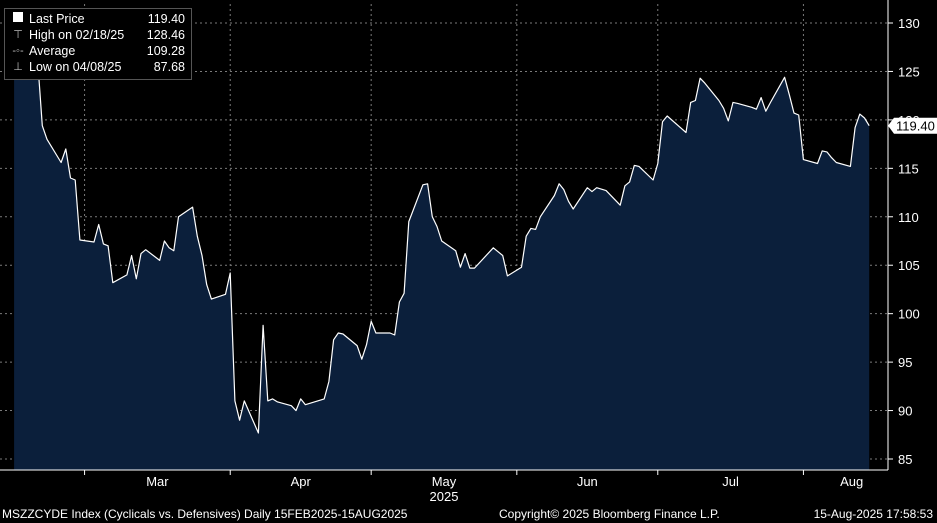 This screenshot has height=523, width=937. What do you see at coordinates (18, 51) in the screenshot?
I see `average-line-icon: -◦-` at bounding box center [18, 51].